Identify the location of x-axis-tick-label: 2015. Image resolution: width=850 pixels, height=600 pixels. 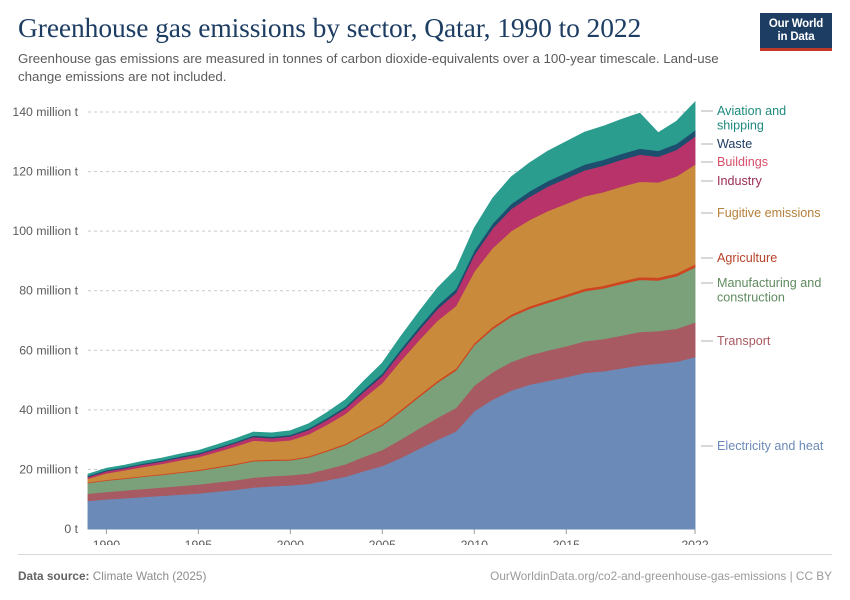
(567, 541).